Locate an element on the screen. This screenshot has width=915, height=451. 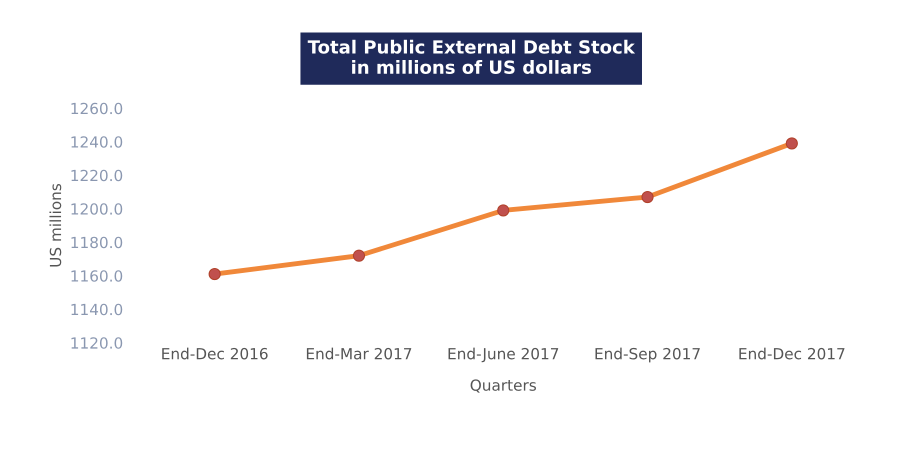
y-tick-label: 1140.0 is located at coordinates (96, 310).